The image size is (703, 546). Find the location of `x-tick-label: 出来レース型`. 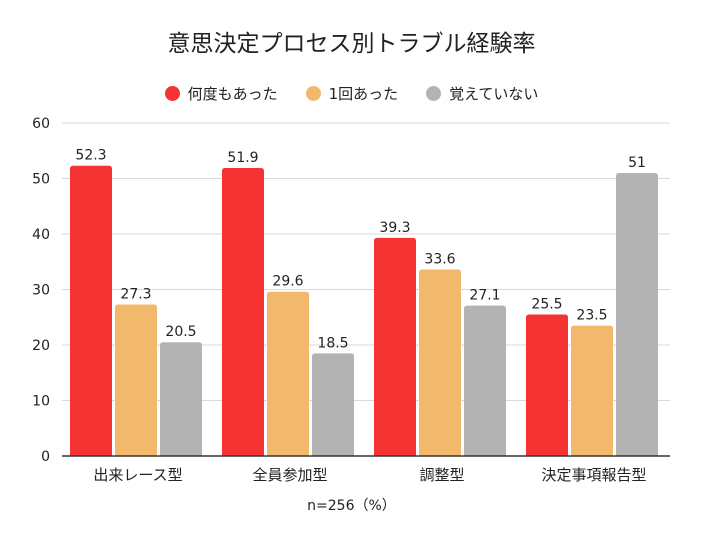

x-tick-label: 出来レース型 is located at coordinates (137, 475).